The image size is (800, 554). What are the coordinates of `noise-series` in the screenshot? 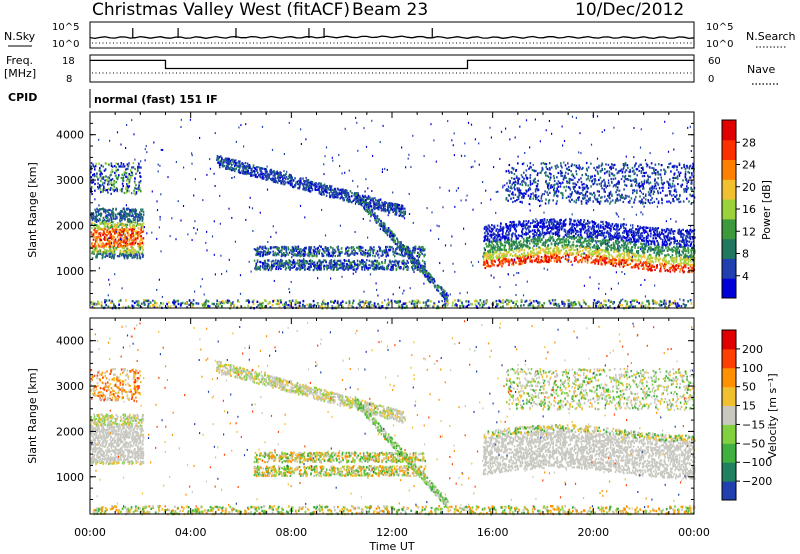 It's located at (392, 36).